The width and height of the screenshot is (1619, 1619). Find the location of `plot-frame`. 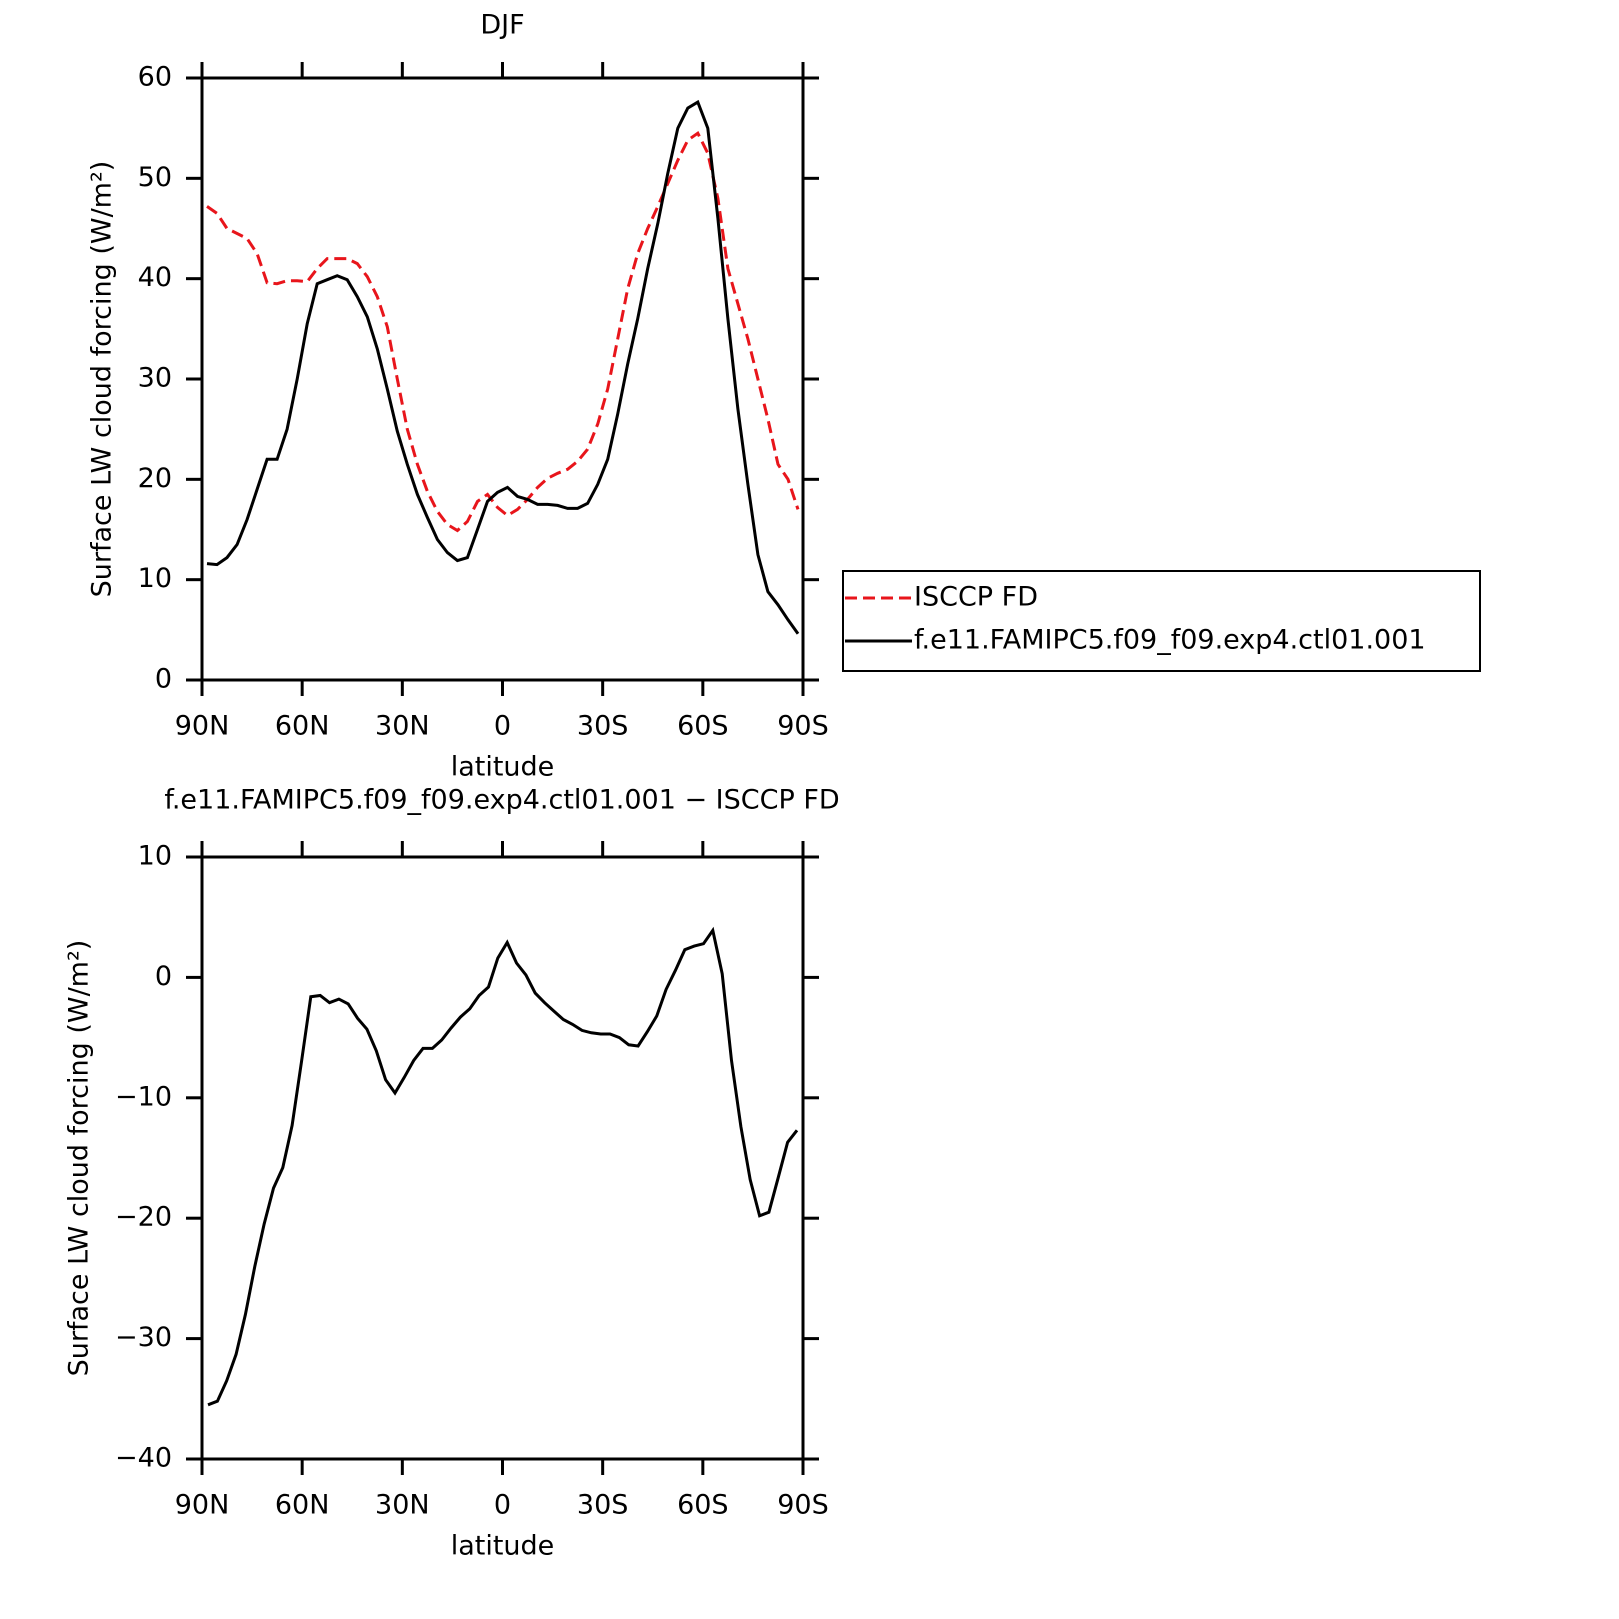

plot-frame is located at coordinates (502, 1158).